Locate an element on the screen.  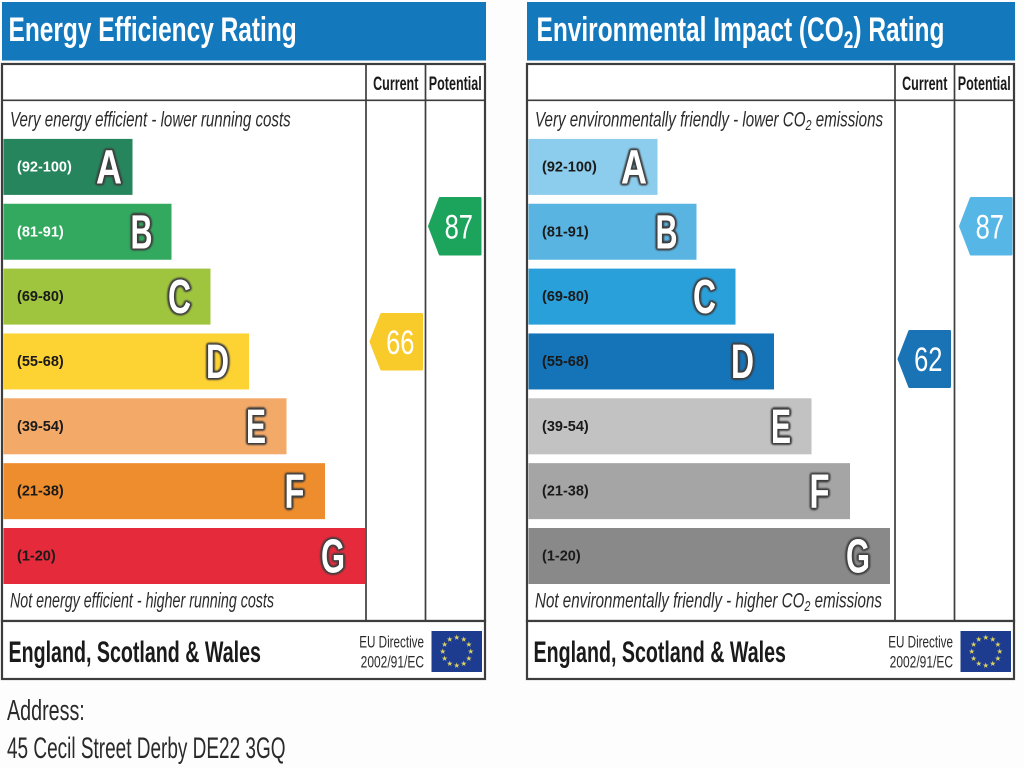
svg-text: 45 Cecil Street Derby DE22 3GQ is located at coordinates (146, 748).